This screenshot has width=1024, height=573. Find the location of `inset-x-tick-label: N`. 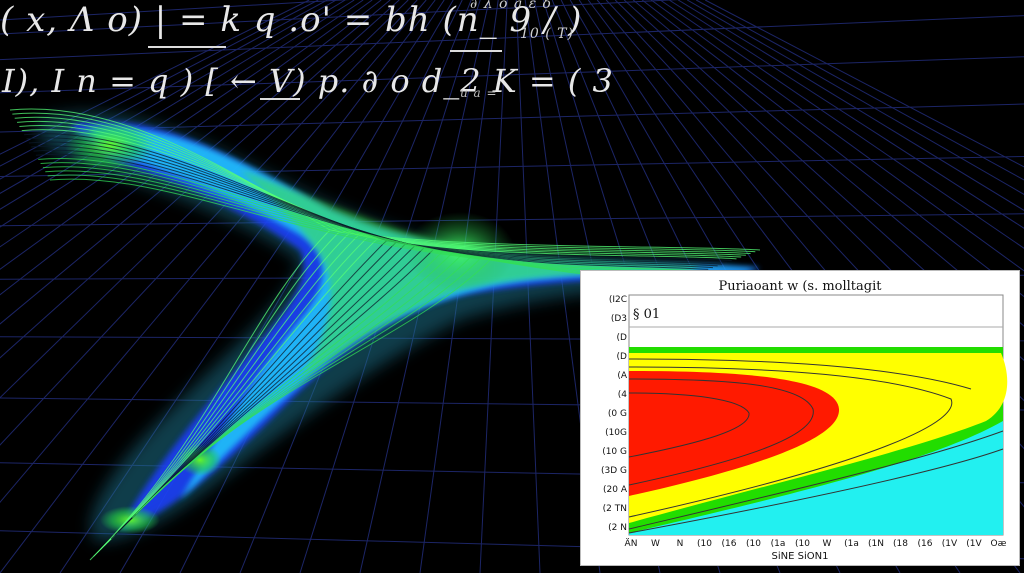

inset-x-tick-label: N is located at coordinates (680, 544).